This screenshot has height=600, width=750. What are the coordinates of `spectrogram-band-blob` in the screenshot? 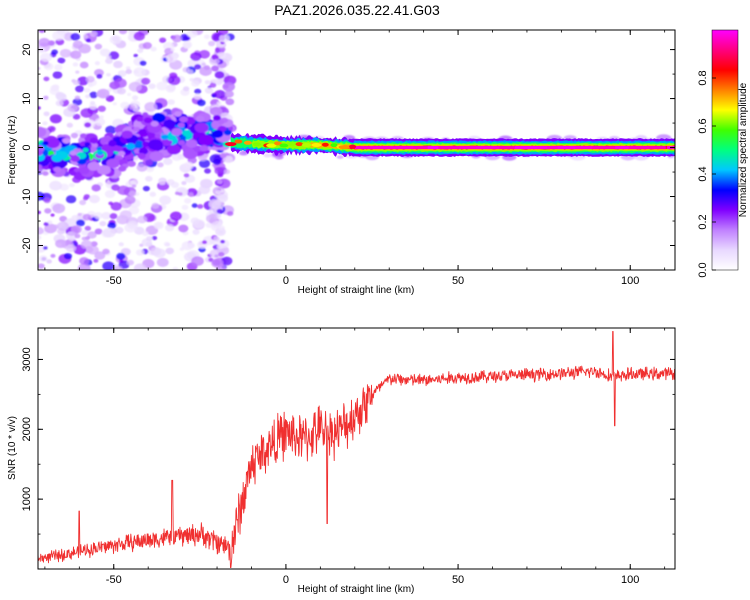 It's located at (271, 145).